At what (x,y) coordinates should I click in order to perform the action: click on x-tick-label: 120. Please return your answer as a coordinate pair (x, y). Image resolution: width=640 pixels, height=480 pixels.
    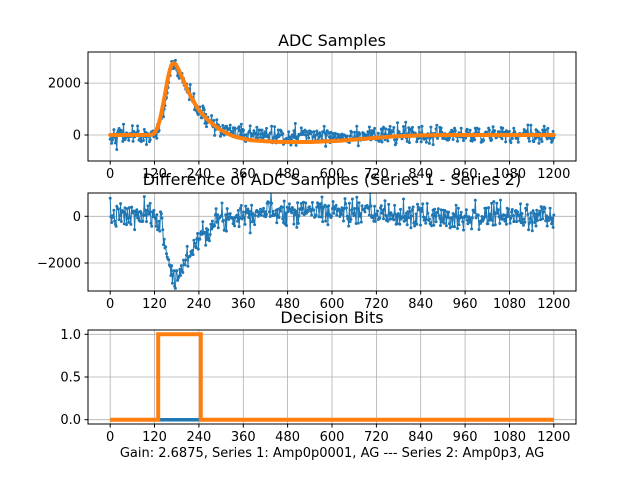
    Looking at the image, I should click on (154, 437).